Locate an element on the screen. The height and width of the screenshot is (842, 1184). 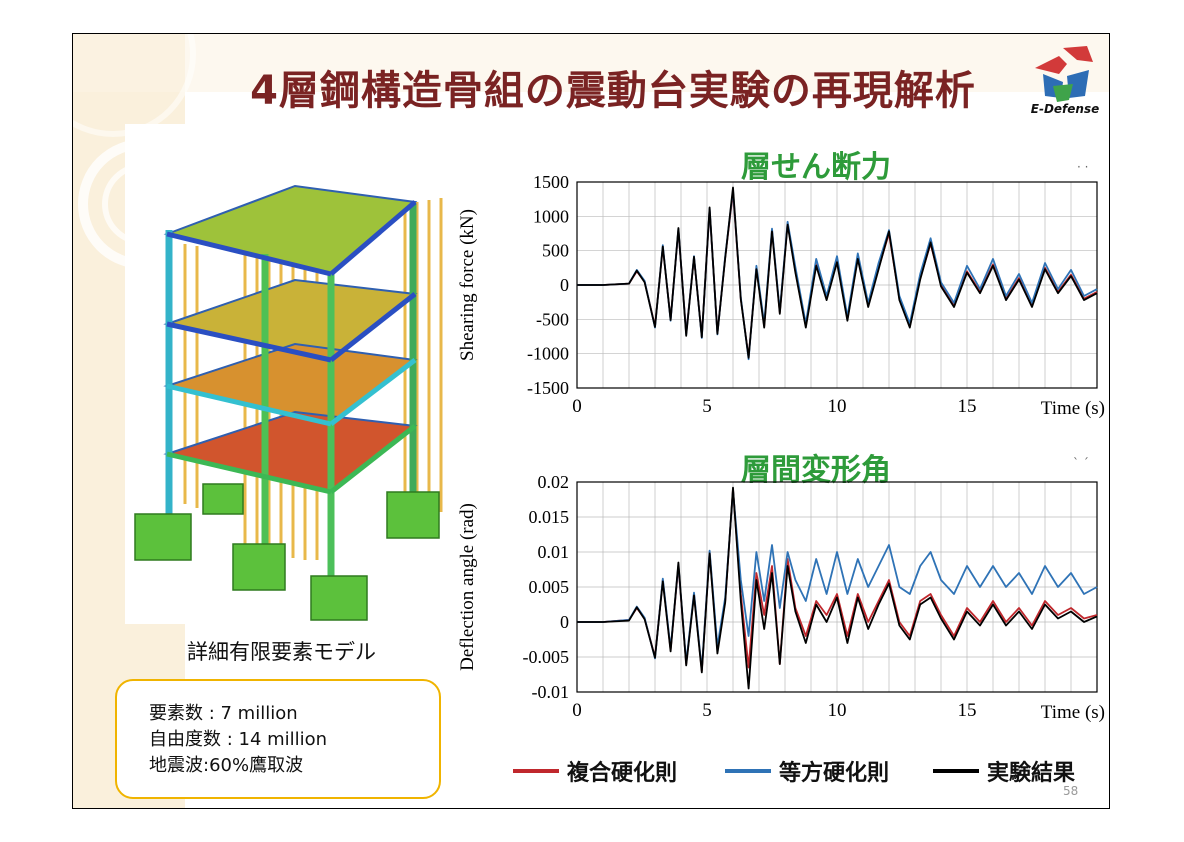
logo-text: E-Defense is located at coordinates (1065, 109).